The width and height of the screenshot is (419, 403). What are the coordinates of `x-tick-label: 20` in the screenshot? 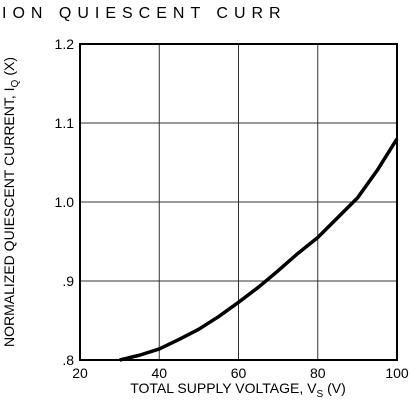 It's located at (80, 373).